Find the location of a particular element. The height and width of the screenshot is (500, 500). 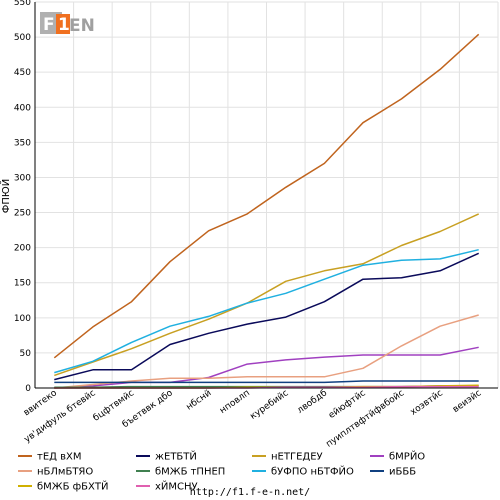

logo-digit: 1 is located at coordinates (64, 25).